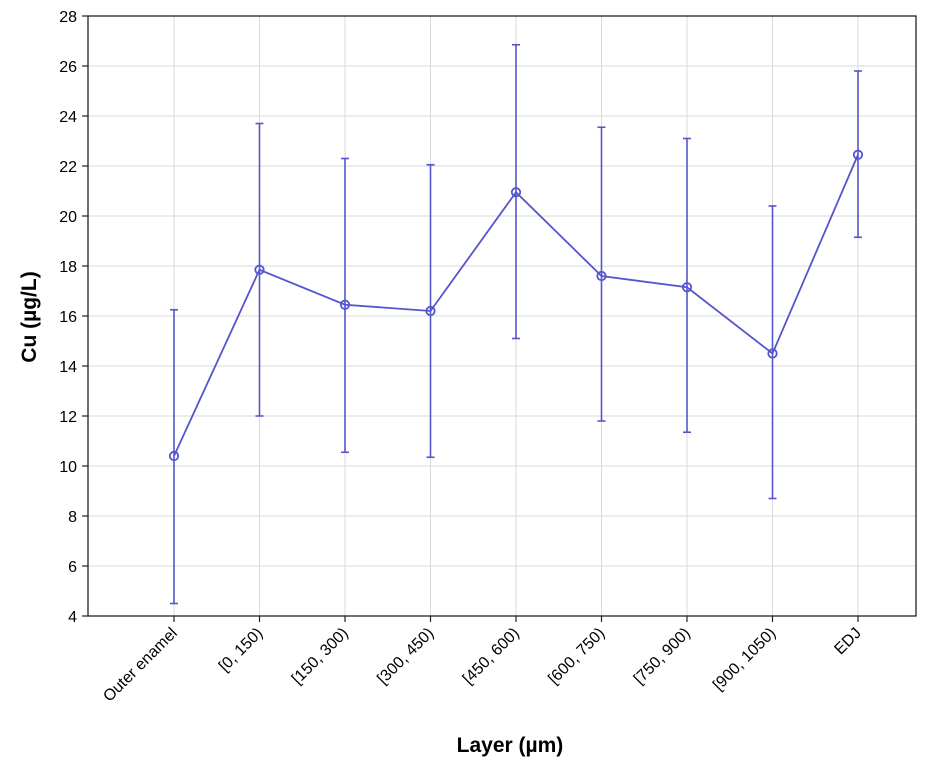 This screenshot has height=764, width=930. Describe the element at coordinates (576, 656) in the screenshot. I see `x-tick-label: [600, 750)` at that location.